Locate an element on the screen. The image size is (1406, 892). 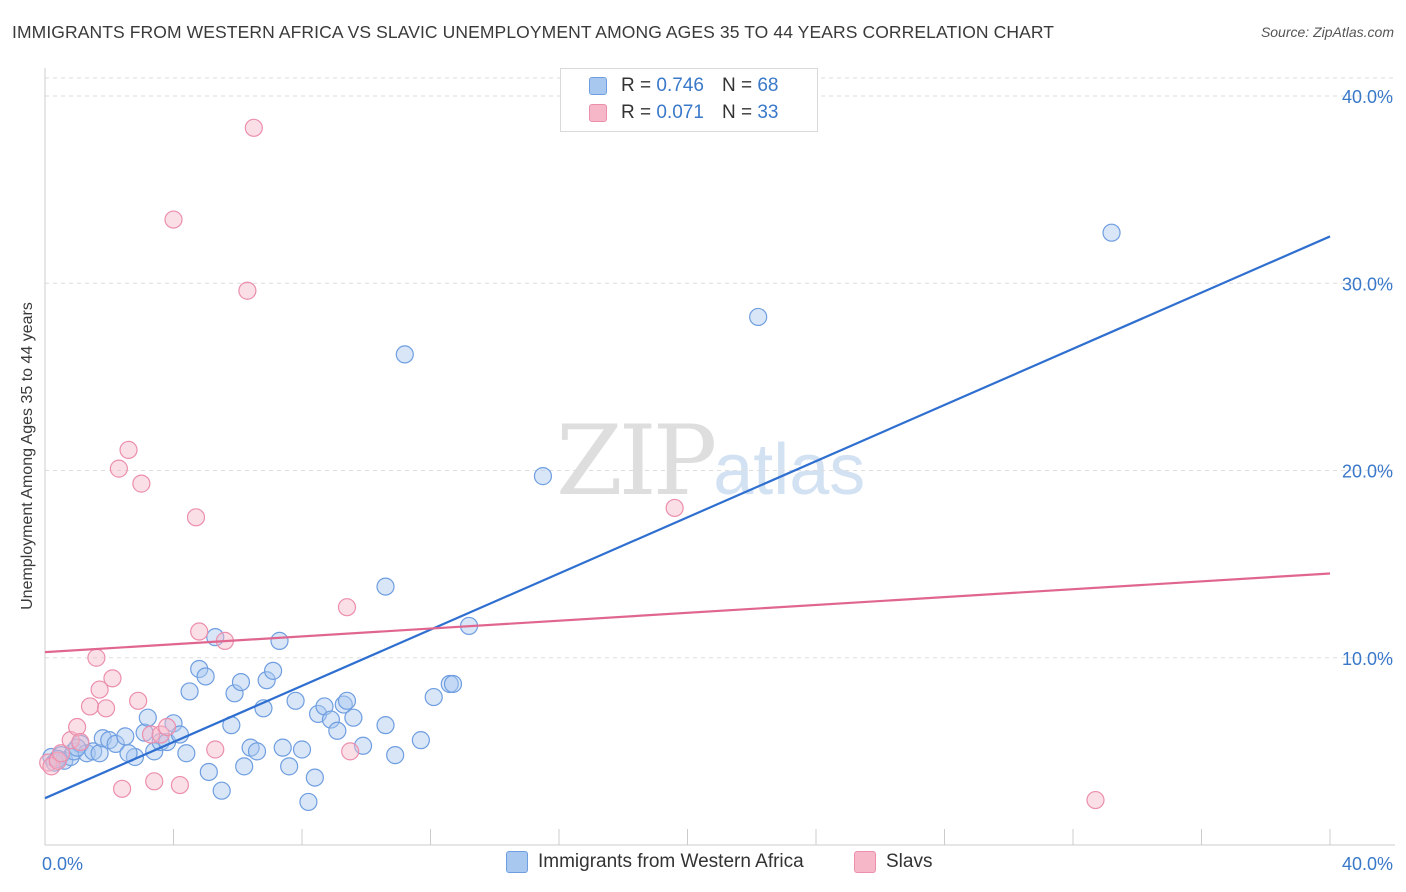
r-value-pink: 0.071 is located at coordinates (680, 112).